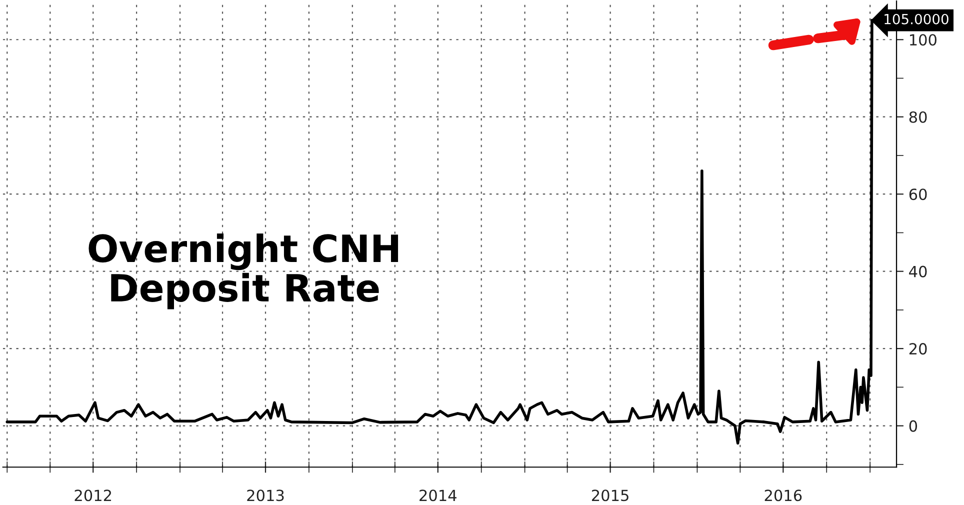 The height and width of the screenshot is (505, 964). I want to click on x-tick-label: 2015, so click(610, 496).